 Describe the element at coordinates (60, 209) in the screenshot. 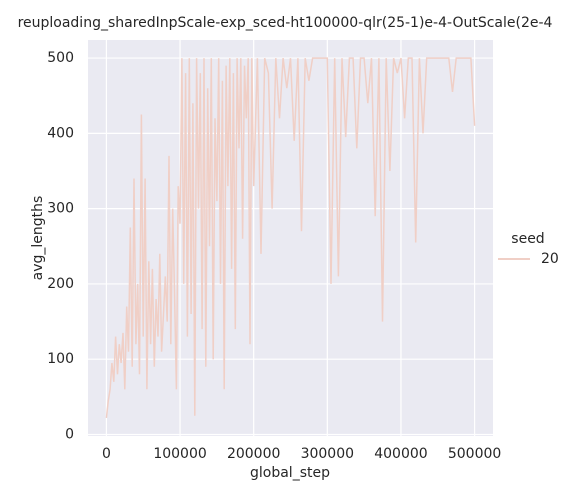

I see `y-tick-label: 300` at that location.